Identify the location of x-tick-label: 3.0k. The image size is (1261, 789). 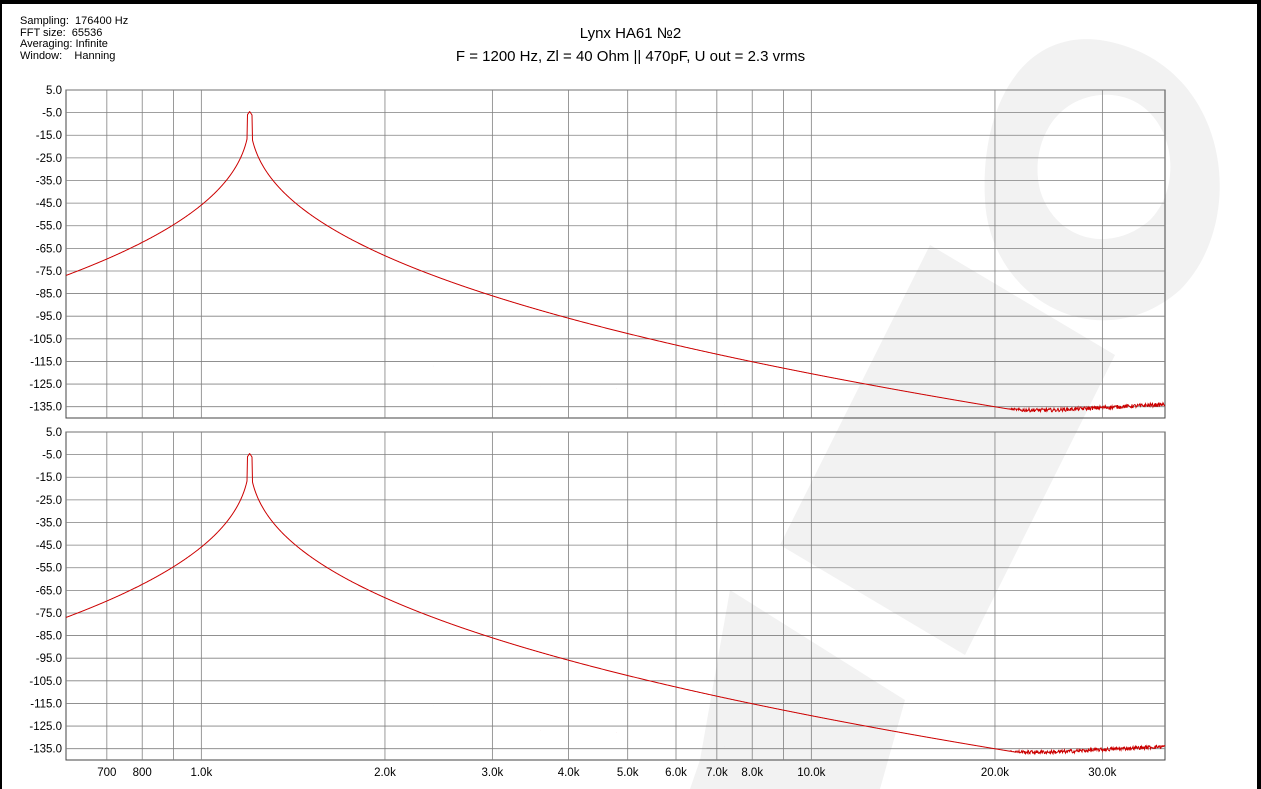
(492, 773).